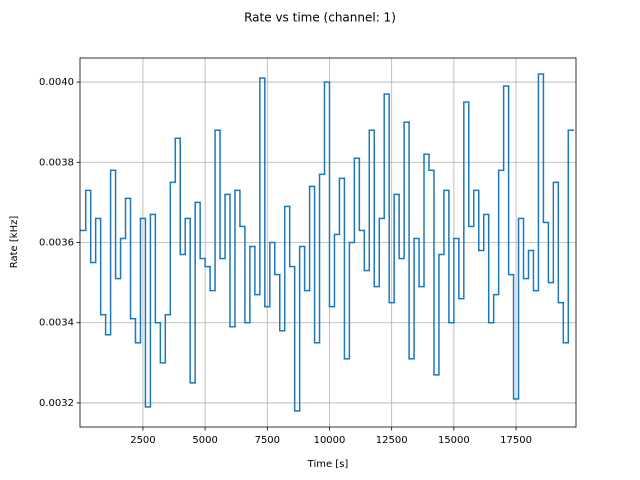  Describe the element at coordinates (14, 242) in the screenshot. I see `y-axis-label: Rate [kHz]` at that location.